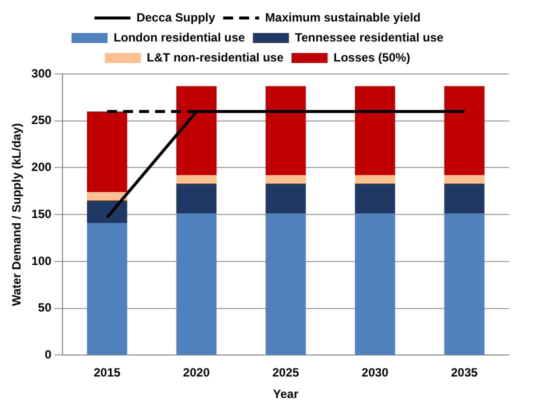 The height and width of the screenshot is (412, 539). I want to click on legend-label: L&T non-residential use, so click(215, 57).